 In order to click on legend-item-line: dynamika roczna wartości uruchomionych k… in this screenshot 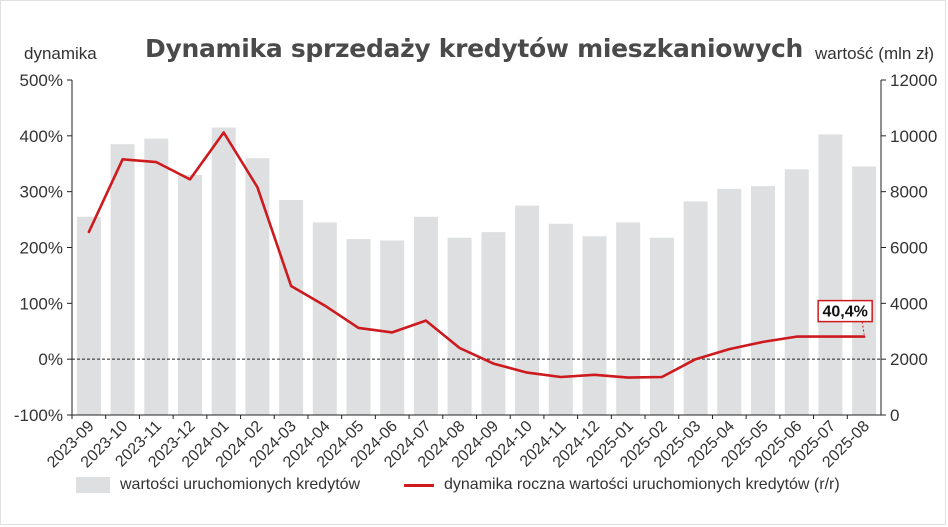, I will do `click(622, 485)`.